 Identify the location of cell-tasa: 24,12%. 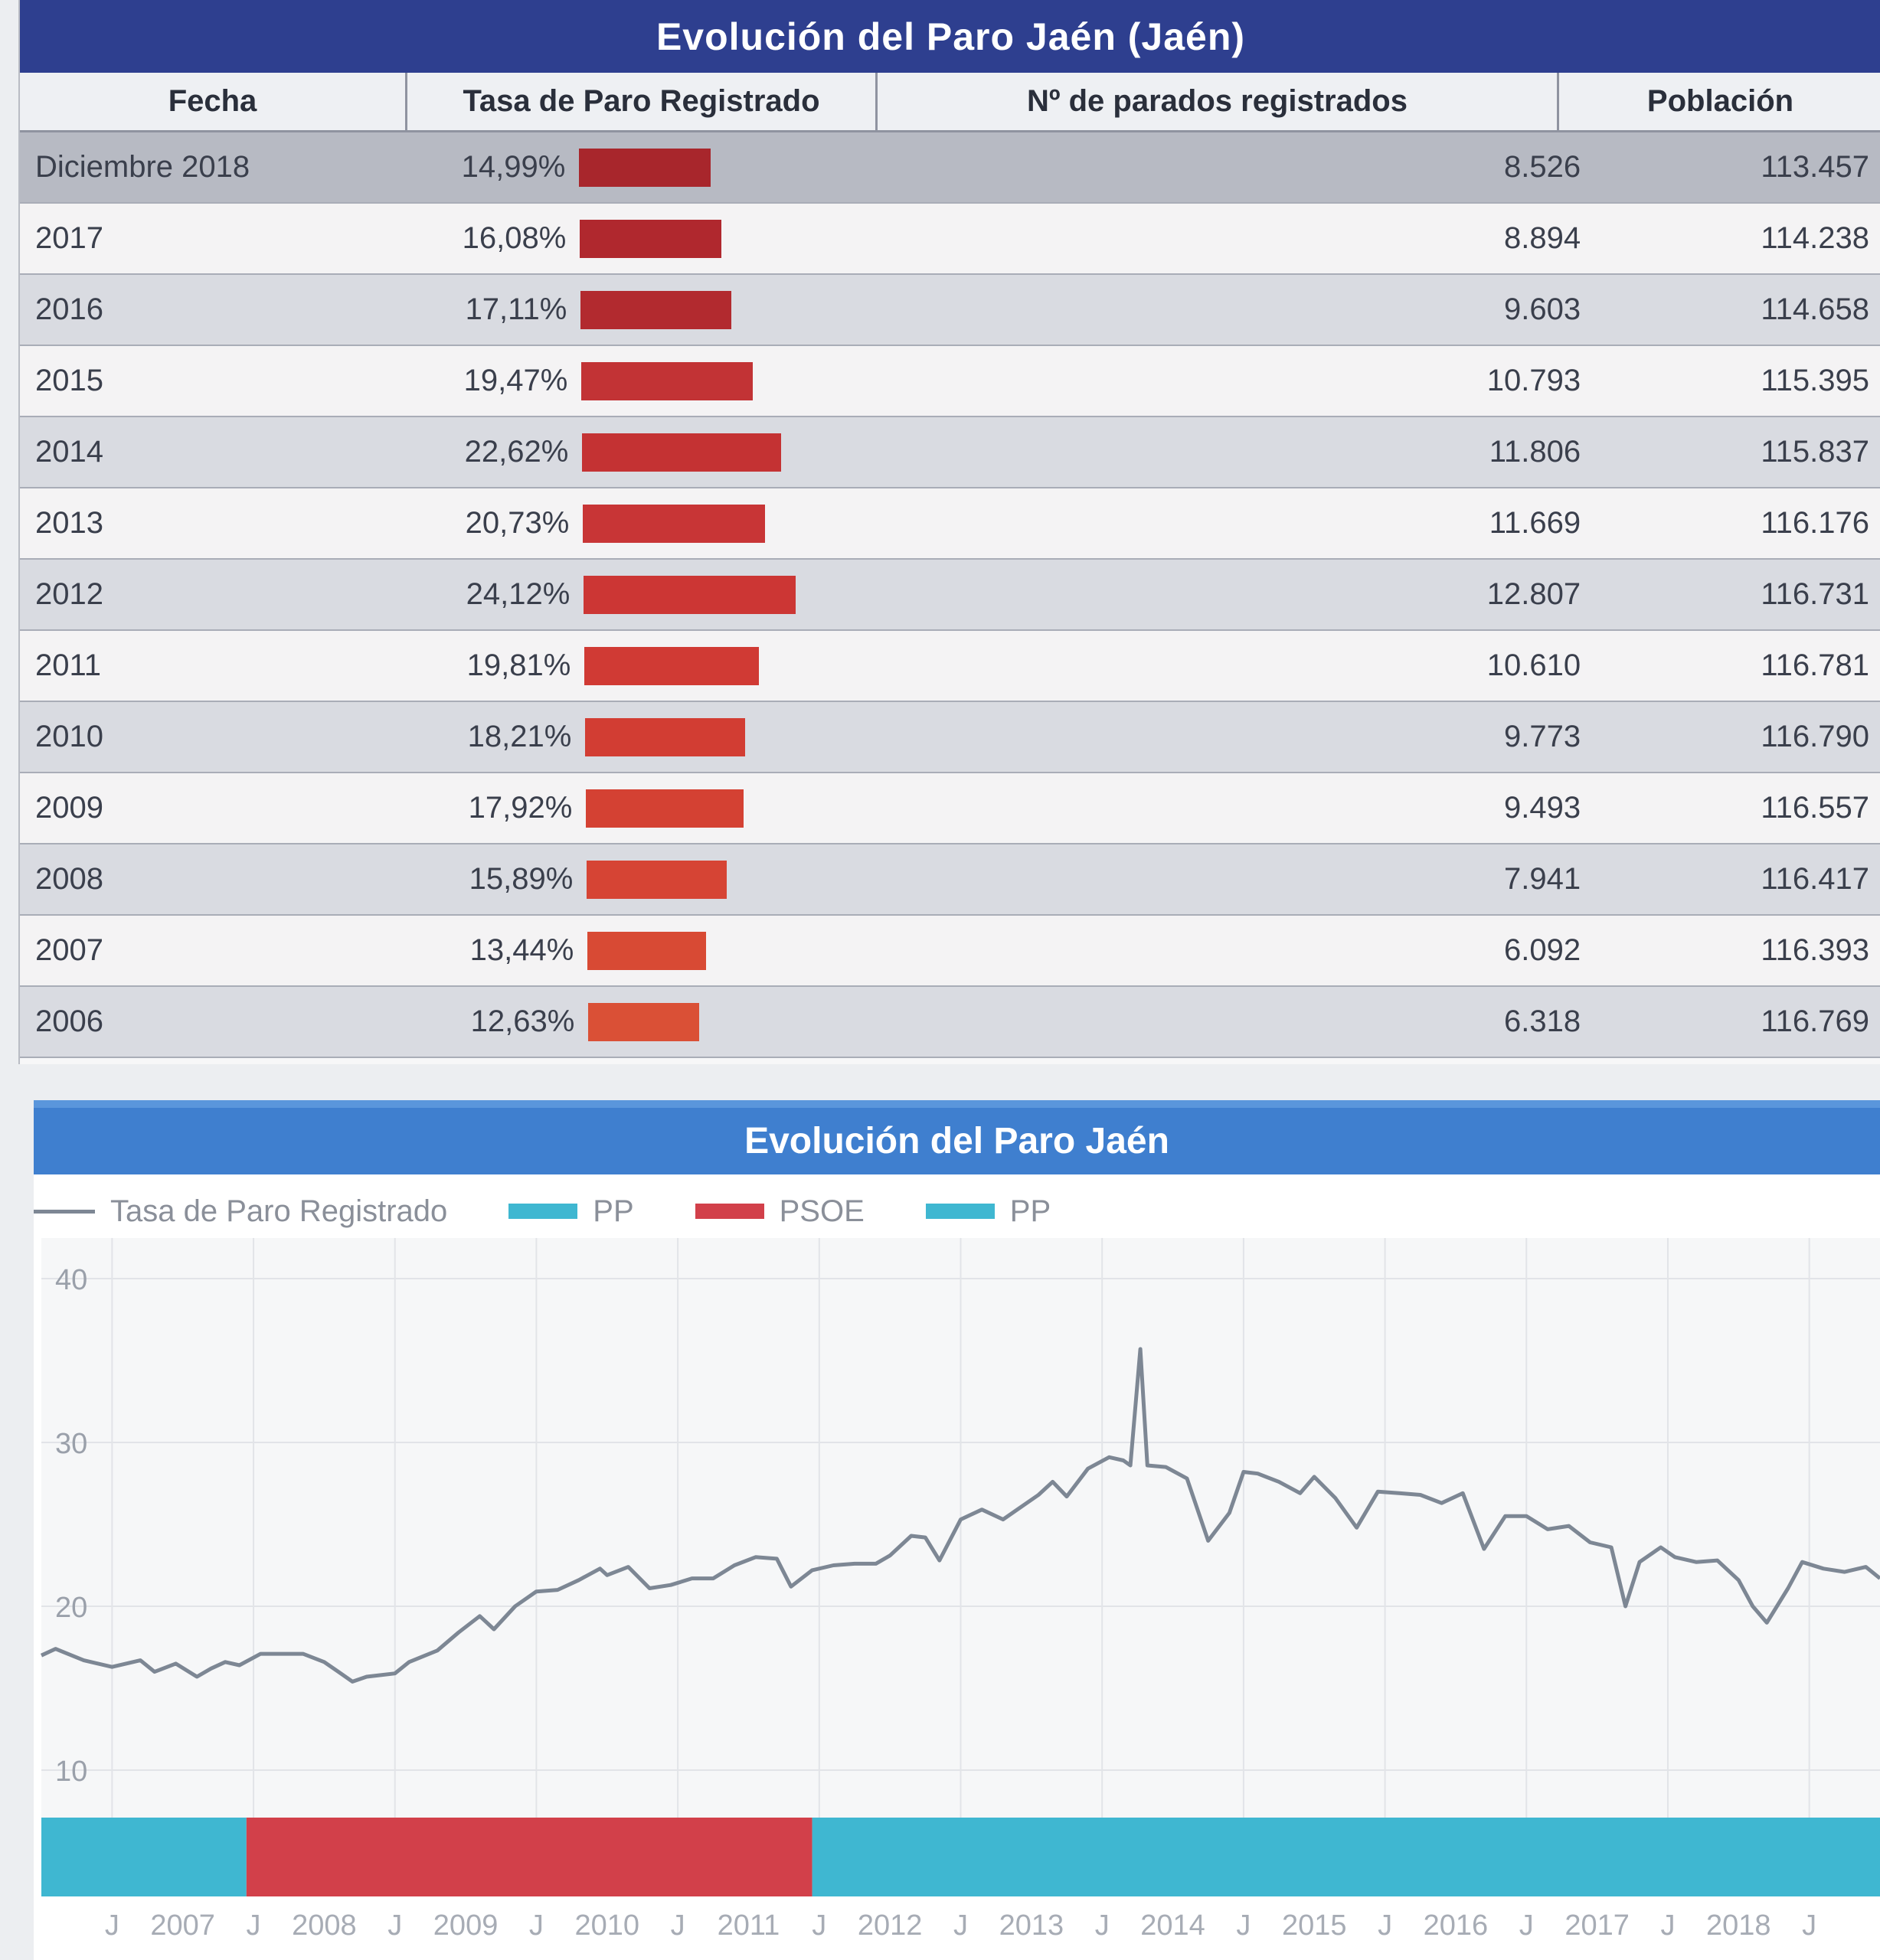
(721, 594).